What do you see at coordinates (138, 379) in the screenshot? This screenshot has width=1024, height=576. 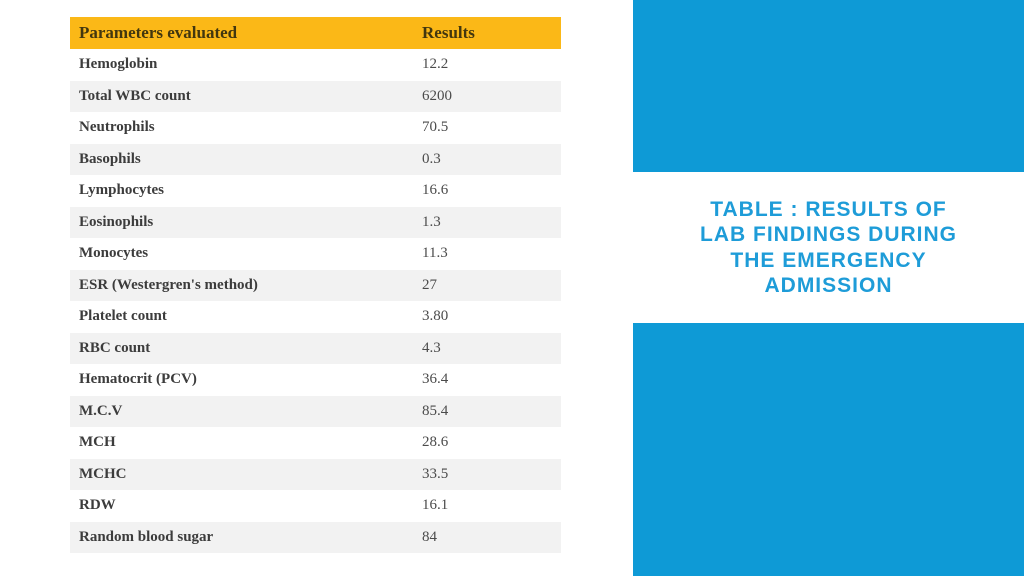 I see `parameter-cell: Hematocrit (PCV)` at bounding box center [138, 379].